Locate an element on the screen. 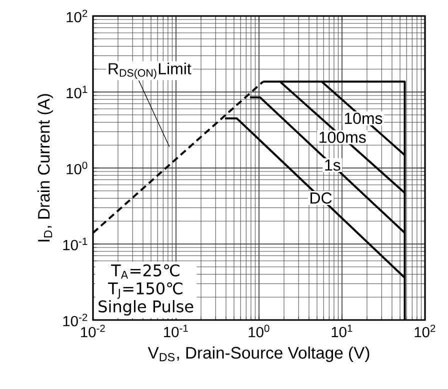 This screenshot has height=389, width=448. annotation: T$_{A}$=25℃ is located at coordinates (145, 271).